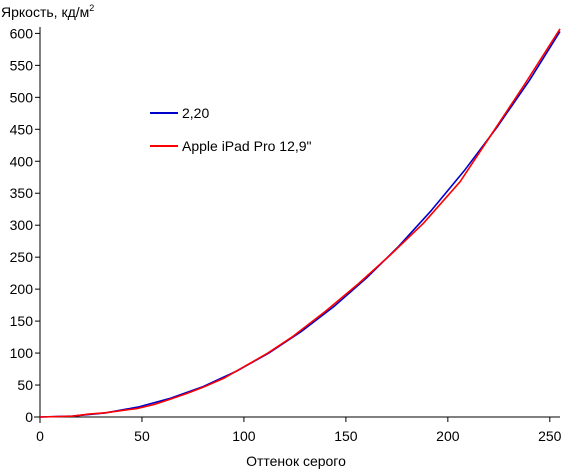 The image size is (563, 470). Describe the element at coordinates (244, 436) in the screenshot. I see `x-tick-label: 100` at that location.